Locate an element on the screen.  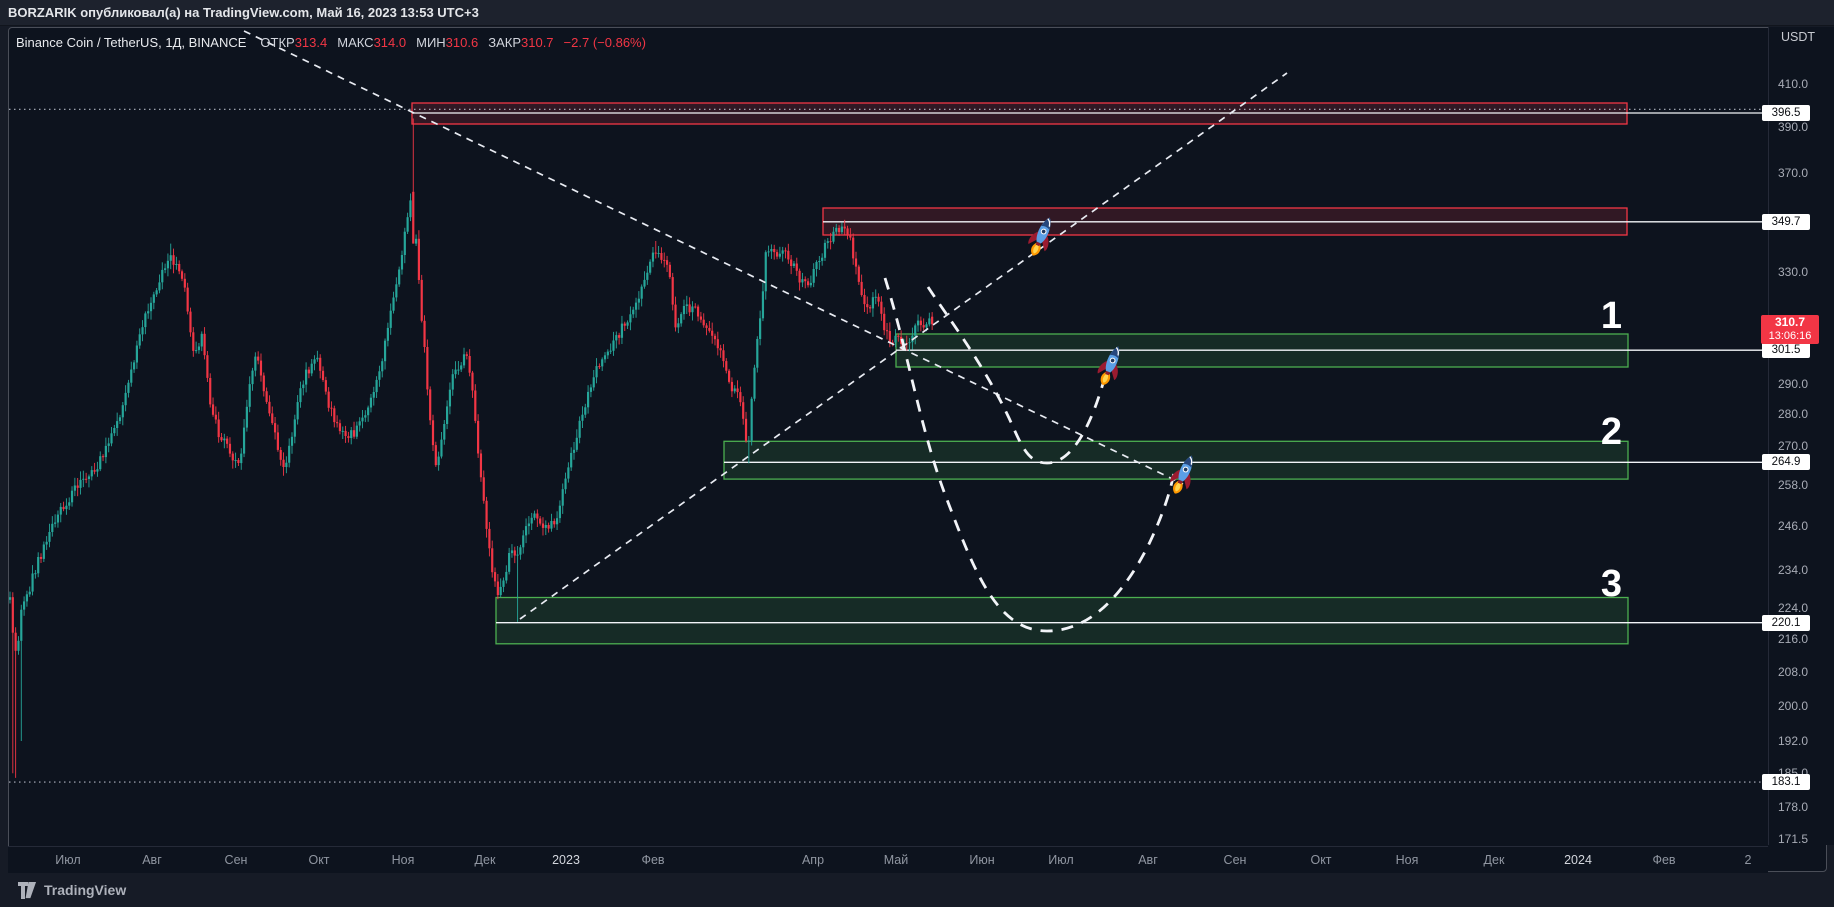
change-value: −2.7 (−0.86%) is located at coordinates (604, 42).